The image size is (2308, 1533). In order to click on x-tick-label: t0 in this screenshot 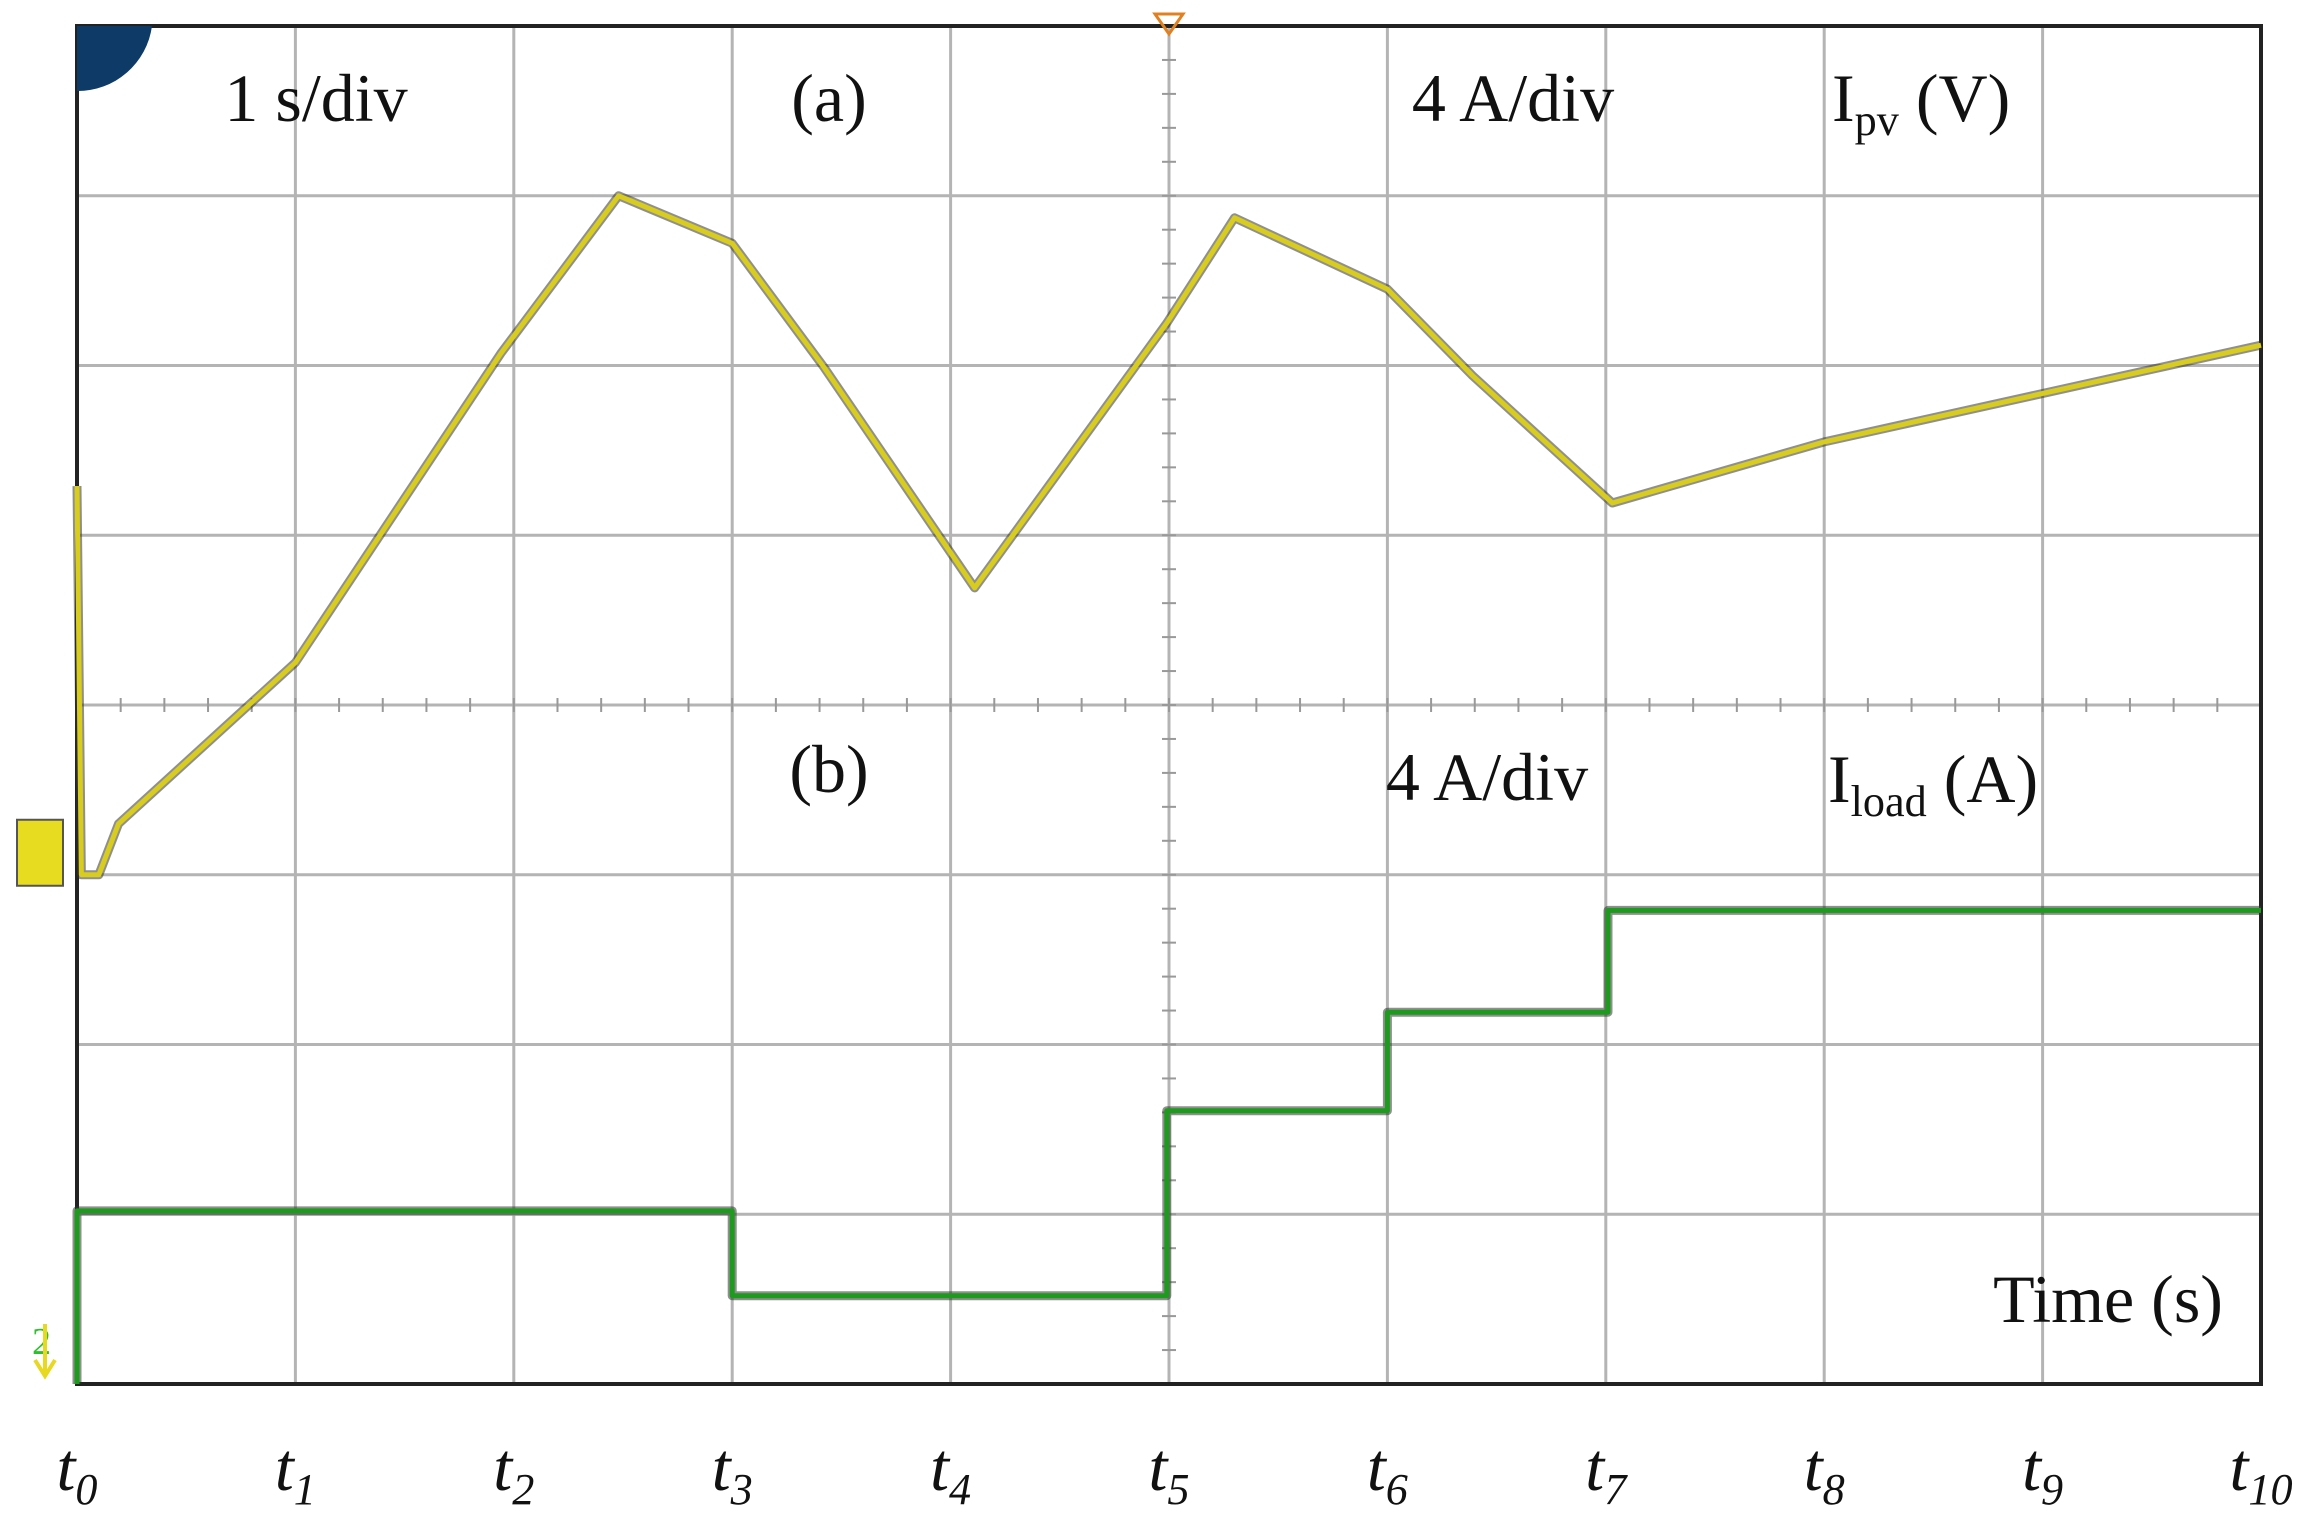, I will do `click(77, 1471)`.